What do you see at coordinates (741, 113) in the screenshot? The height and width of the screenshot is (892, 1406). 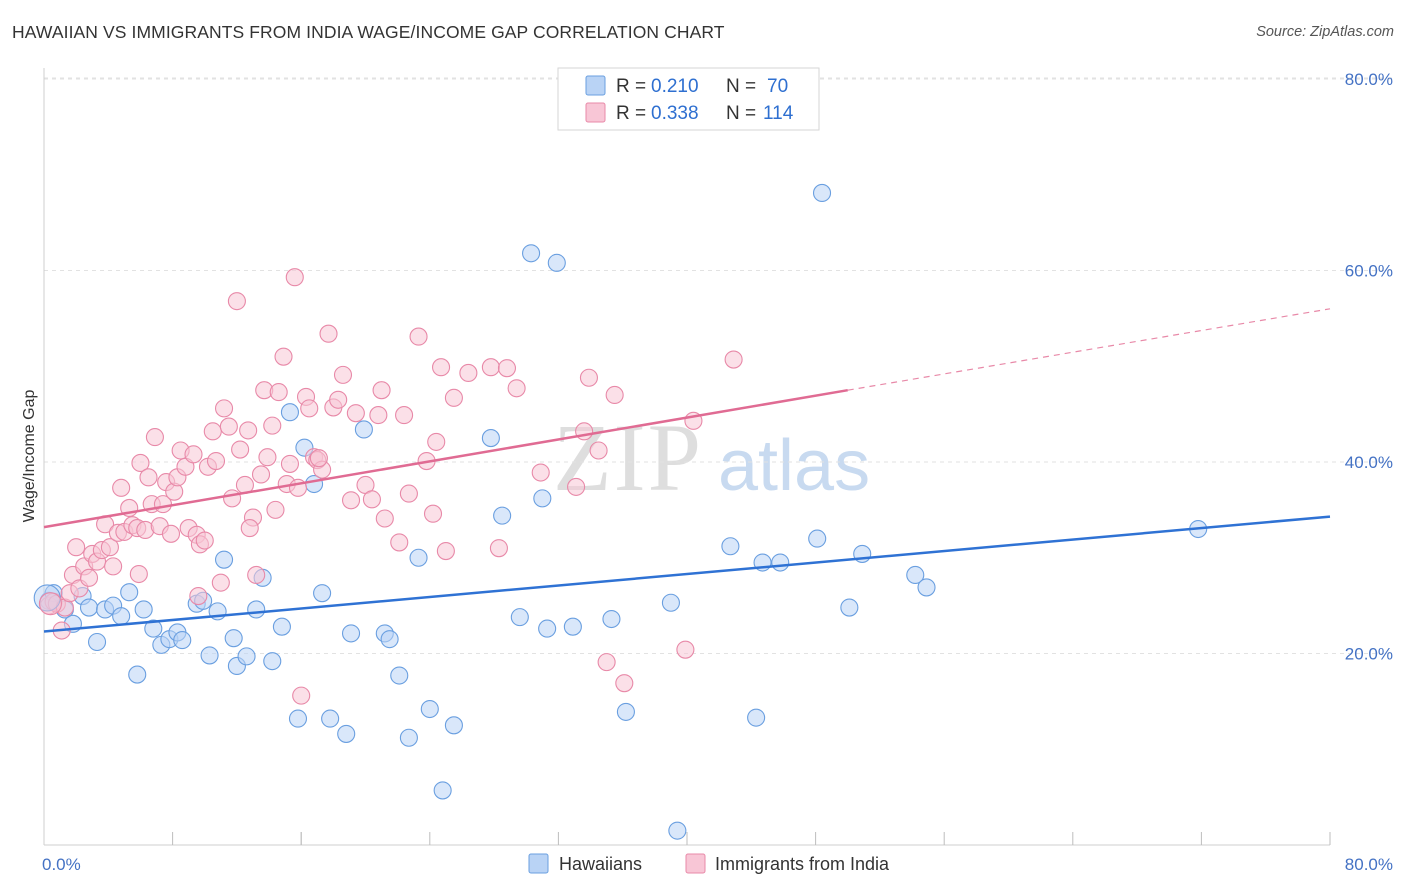 I see `legend-n-label-india: N =` at bounding box center [741, 113].